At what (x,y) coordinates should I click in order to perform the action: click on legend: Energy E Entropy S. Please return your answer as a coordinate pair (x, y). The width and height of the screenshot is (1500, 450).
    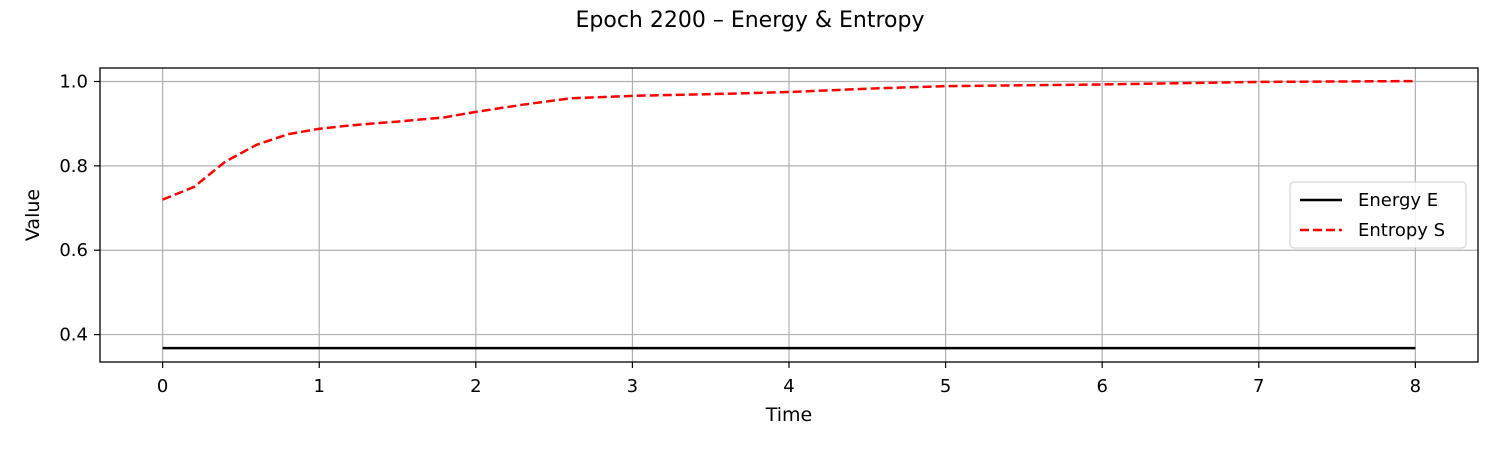
    Looking at the image, I should click on (1378, 215).